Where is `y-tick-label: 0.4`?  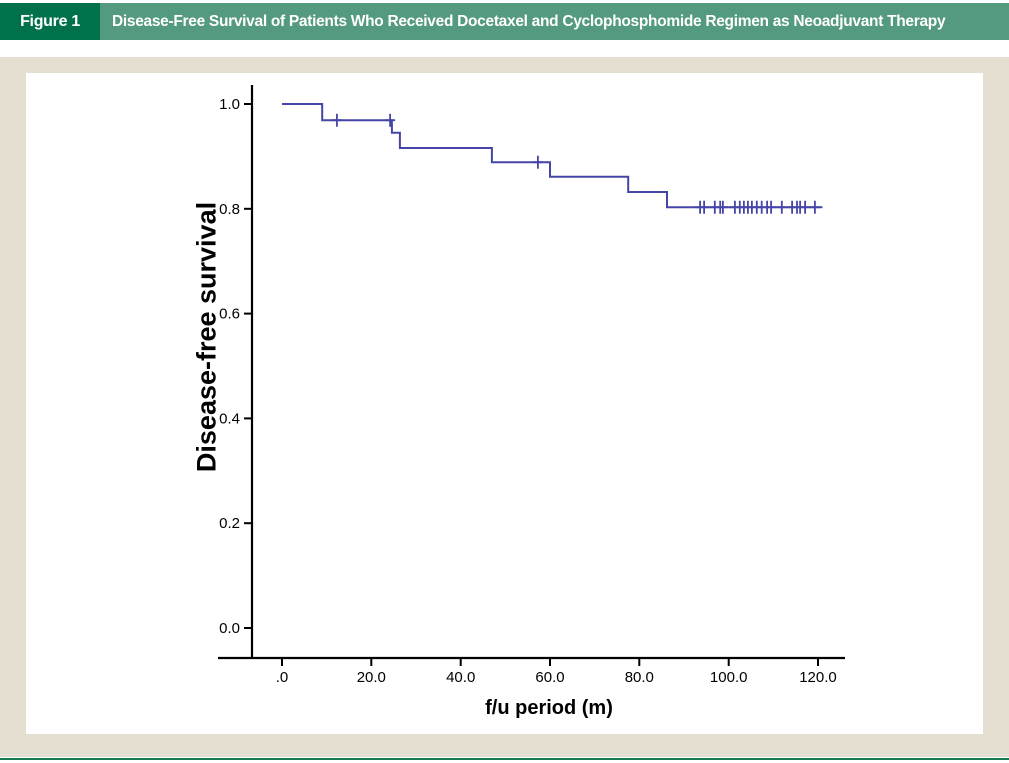
y-tick-label: 0.4 is located at coordinates (229, 418).